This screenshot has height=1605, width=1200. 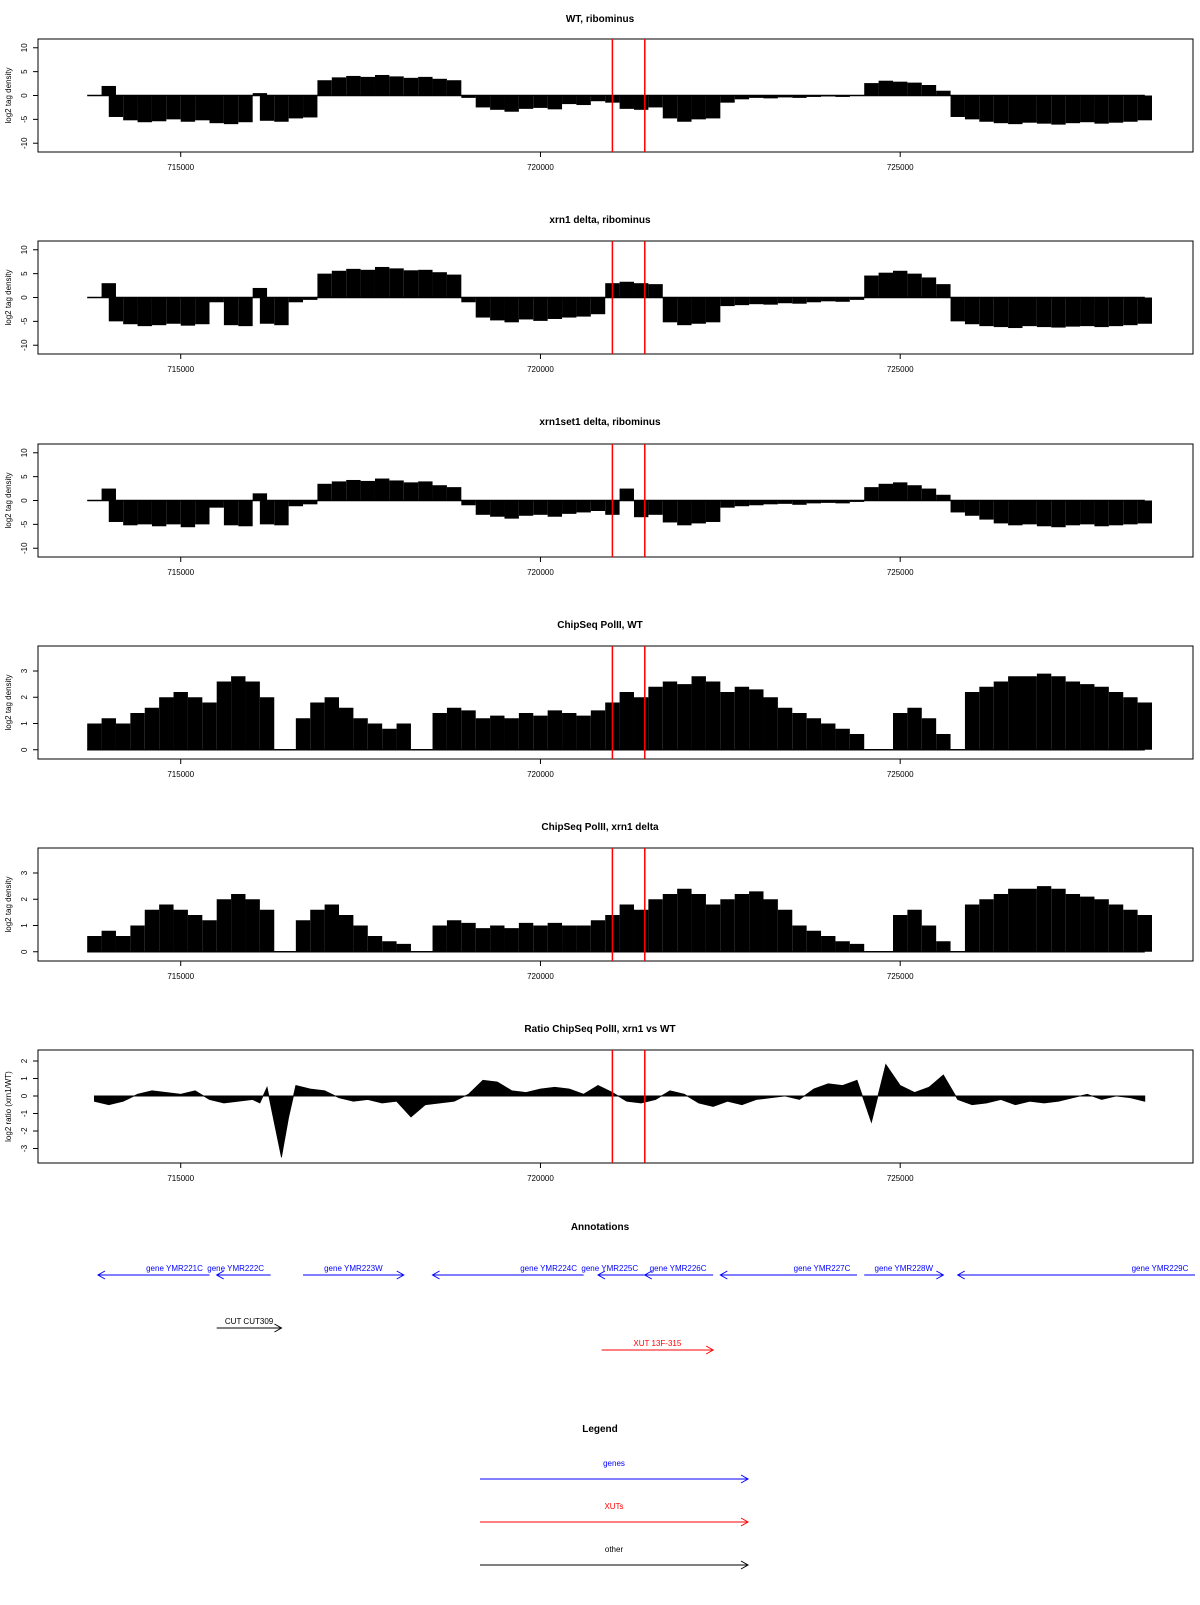 What do you see at coordinates (540, 976) in the screenshot?
I see `x-tick-label: 720000` at bounding box center [540, 976].